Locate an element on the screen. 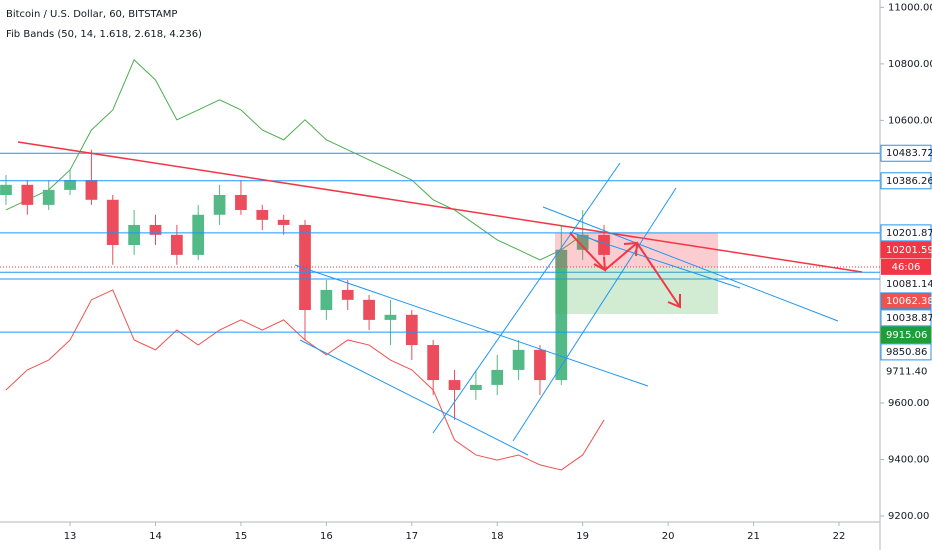 Image resolution: width=932 pixels, height=550 pixels. indicator-label: Fib Bands (50, 14, 1.618, 2.618, 4.236) is located at coordinates (104, 34).